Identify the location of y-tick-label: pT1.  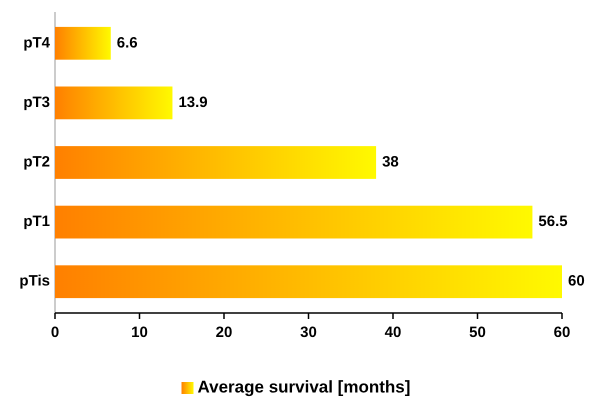
(36, 221).